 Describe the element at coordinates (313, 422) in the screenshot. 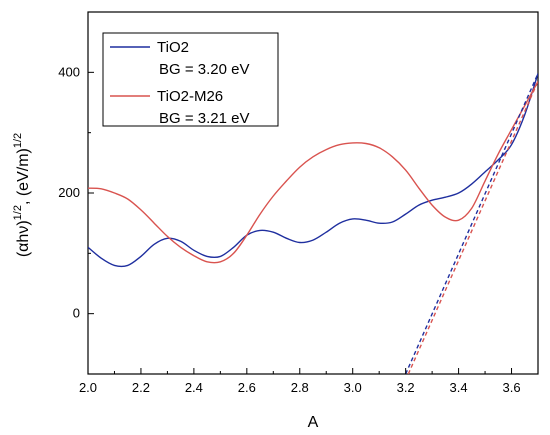

I see `x-axis-title: A` at that location.